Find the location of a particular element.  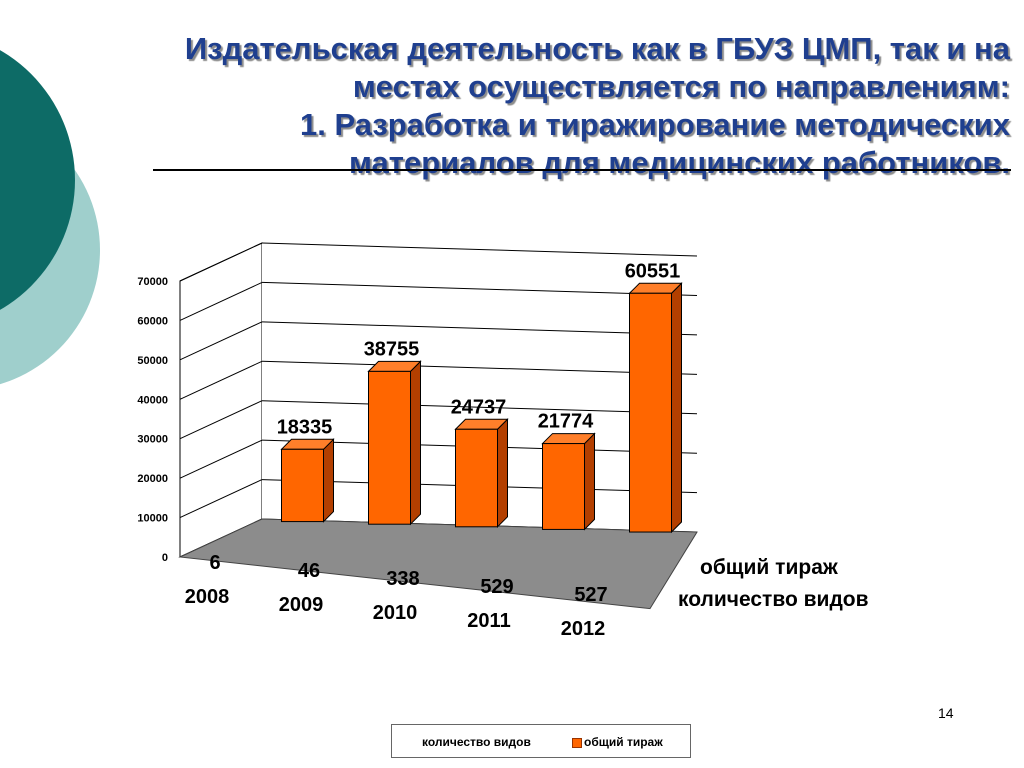

data-label-kolichestvo-vidov: 338 is located at coordinates (402, 579).